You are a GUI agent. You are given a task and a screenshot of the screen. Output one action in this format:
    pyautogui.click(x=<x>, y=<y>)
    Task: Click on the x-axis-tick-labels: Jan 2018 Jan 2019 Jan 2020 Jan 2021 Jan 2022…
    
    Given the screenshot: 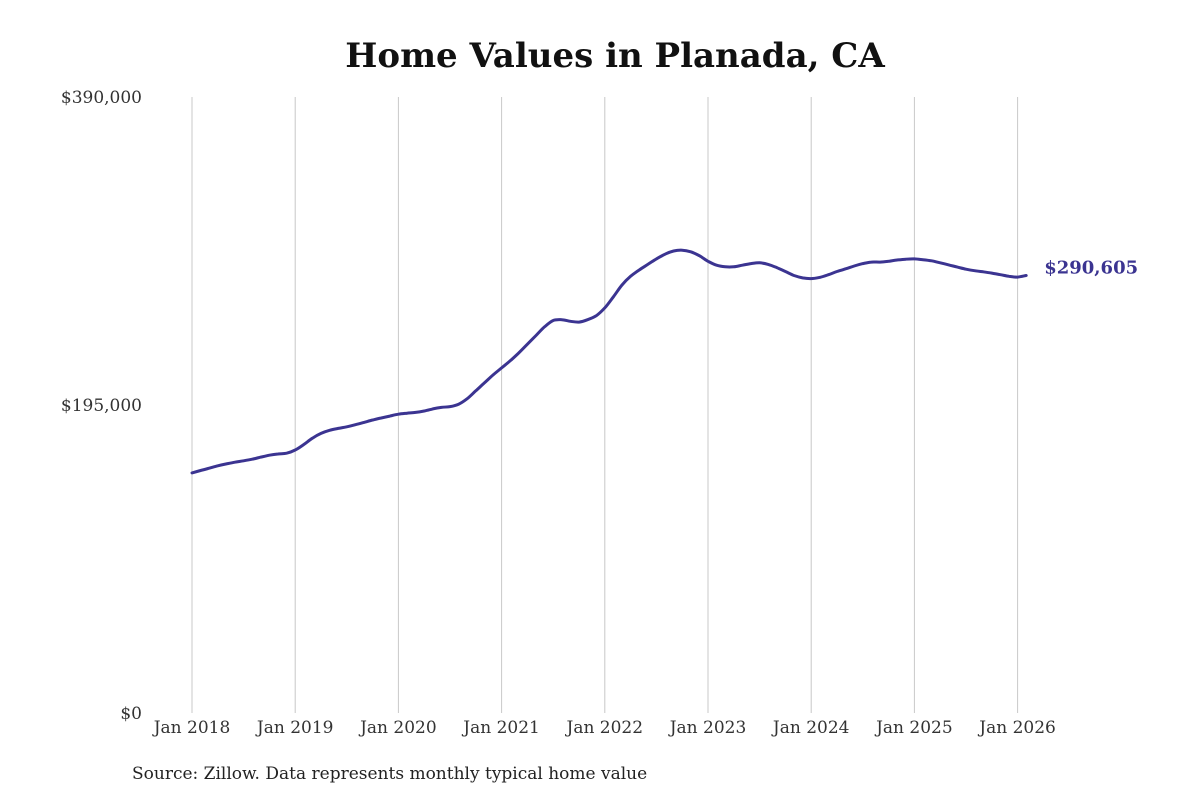 What is the action you would take?
    pyautogui.click(x=604, y=728)
    